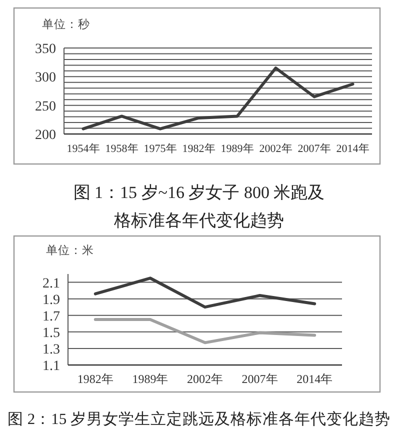  I want to click on y-tick-label: 1.1, so click(51, 366).